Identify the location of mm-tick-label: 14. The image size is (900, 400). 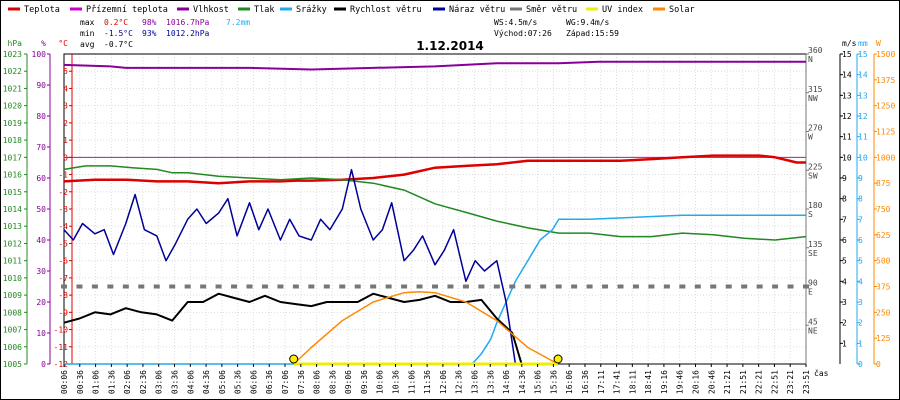
(863, 75).